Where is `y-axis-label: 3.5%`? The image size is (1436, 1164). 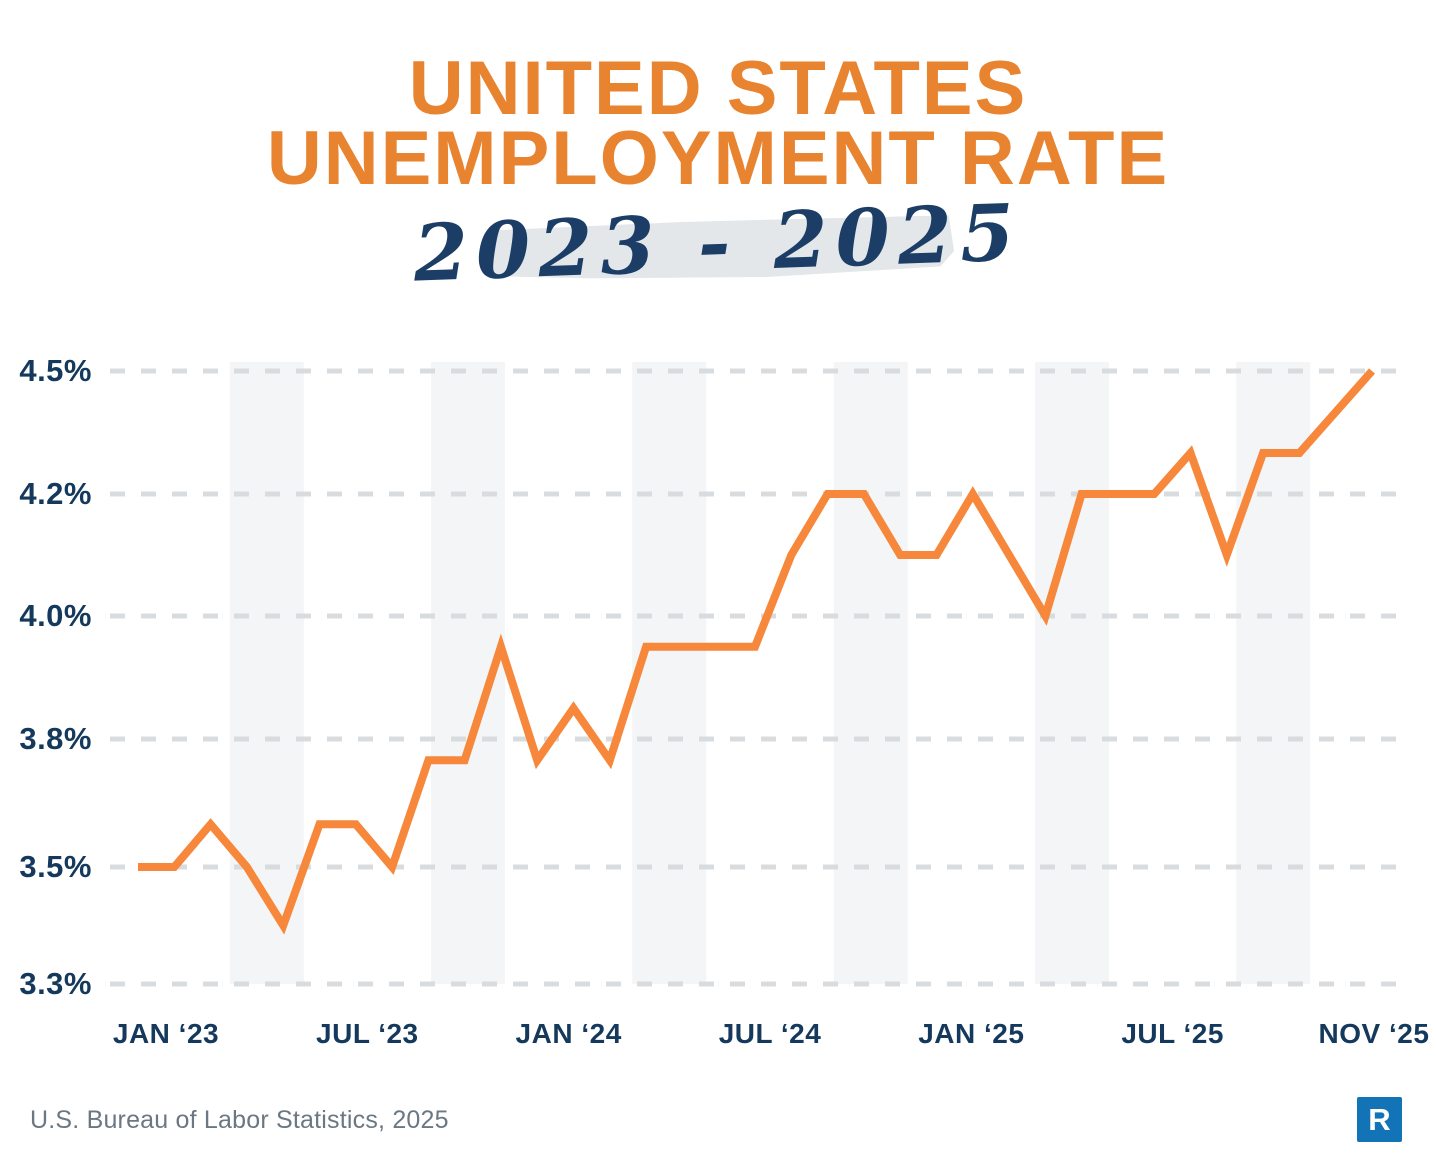
y-axis-label: 3.5% is located at coordinates (55, 866).